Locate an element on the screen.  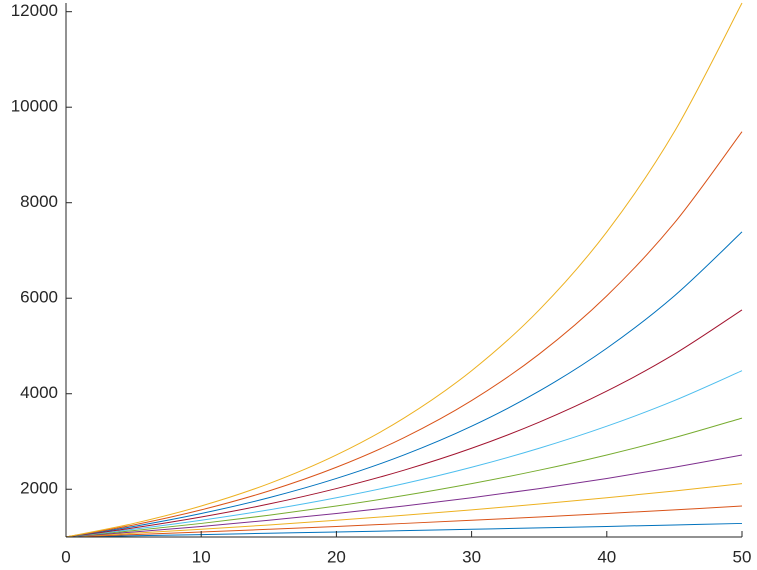
x-tick-label: 30 is located at coordinates (471, 556).